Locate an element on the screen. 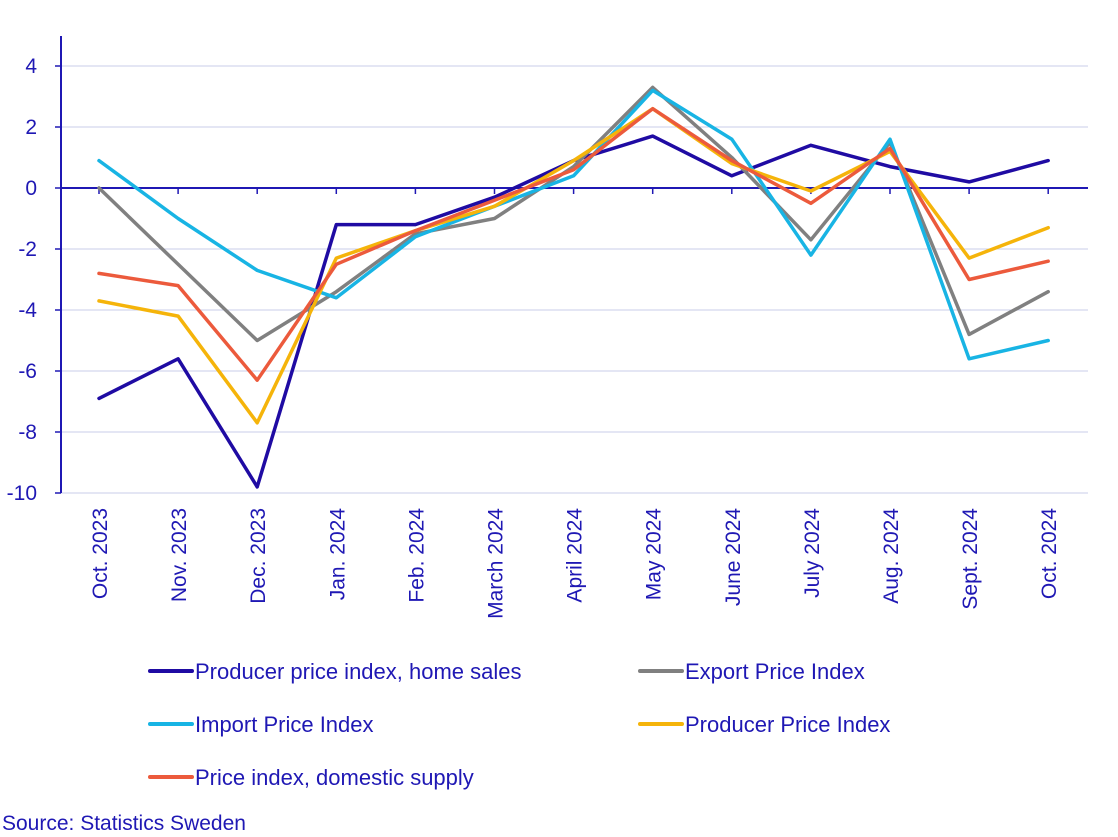 This screenshot has width=1118, height=837. x-tick-label: Oct. 2023 is located at coordinates (100, 553).